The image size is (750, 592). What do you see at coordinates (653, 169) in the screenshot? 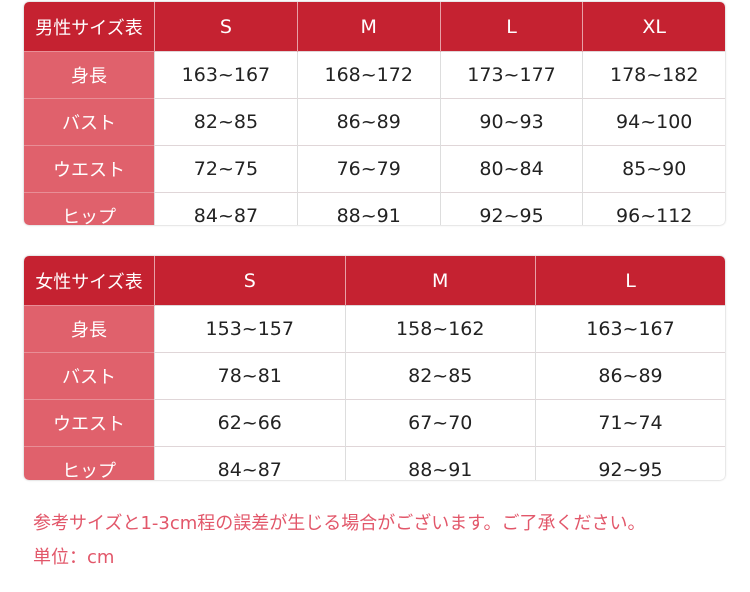
I see `table-cell: 85~90` at bounding box center [653, 169].